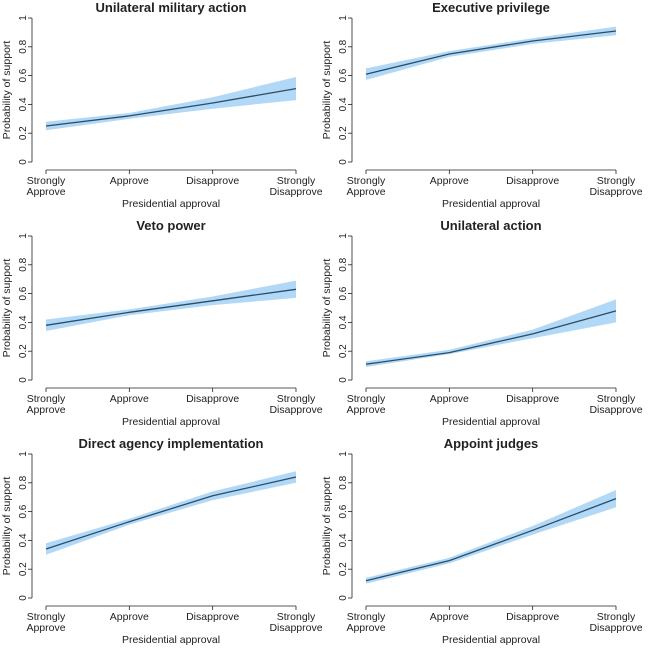 The width and height of the screenshot is (655, 655). Describe the element at coordinates (171, 7) in the screenshot. I see `chart-title: Unilateral military action` at that location.